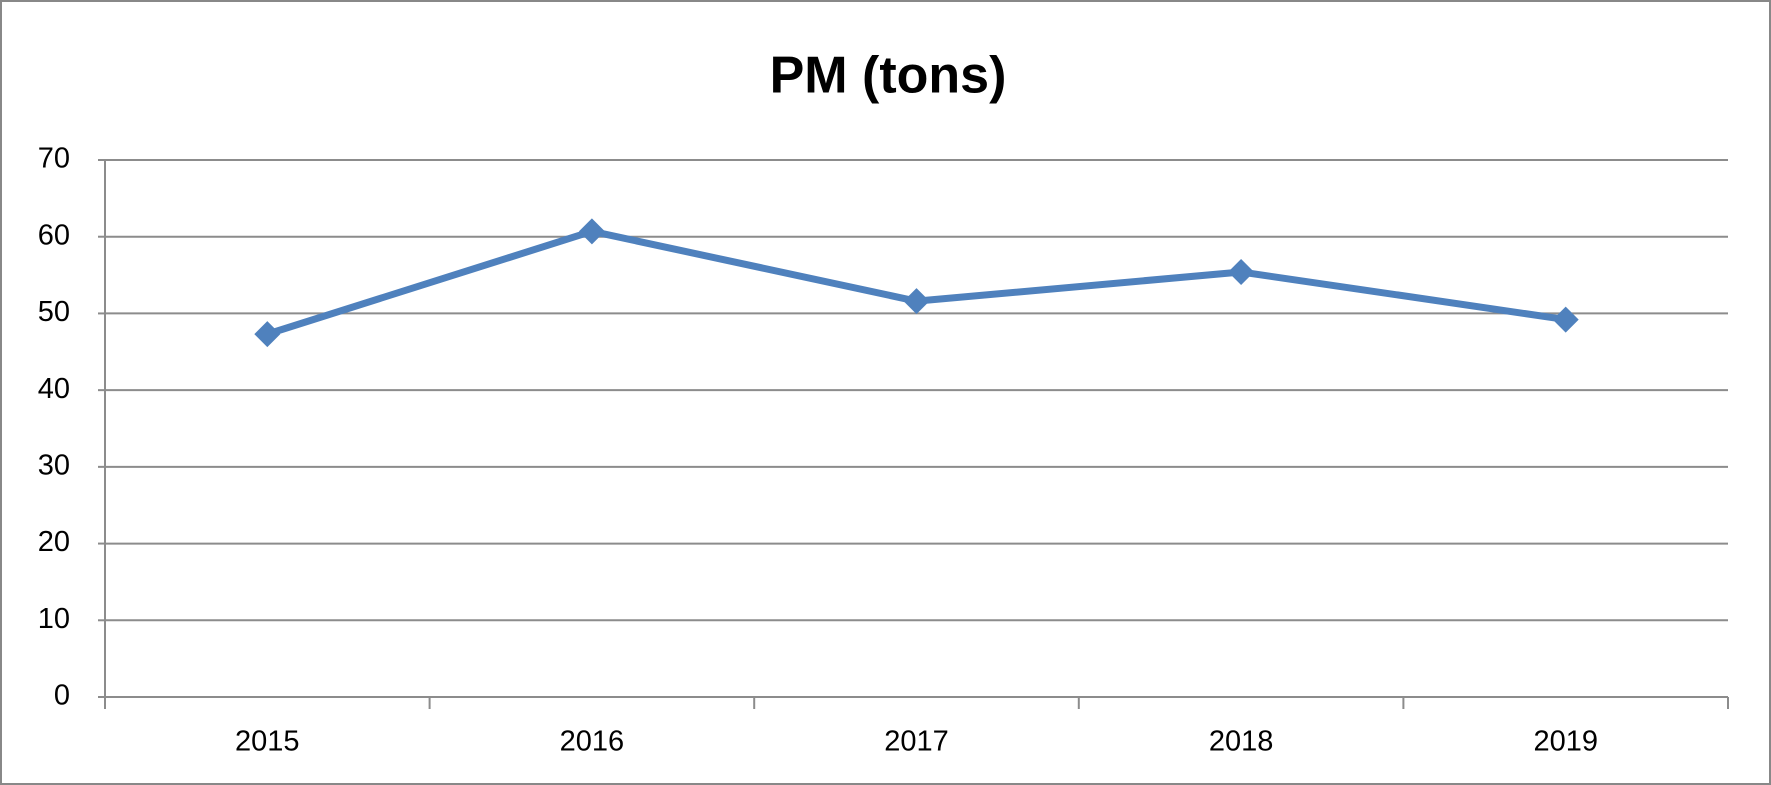 The width and height of the screenshot is (1771, 785). What do you see at coordinates (267, 742) in the screenshot?
I see `x-tick-label: 2015` at bounding box center [267, 742].